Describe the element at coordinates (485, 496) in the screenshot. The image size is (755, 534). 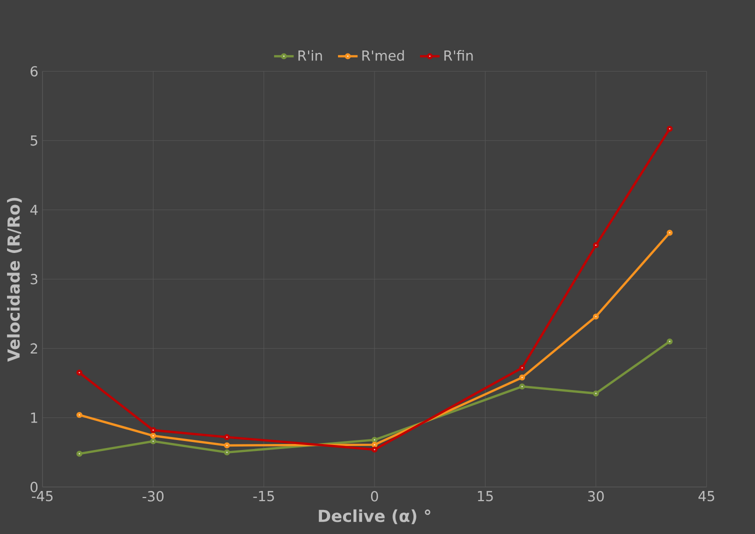
I see `x-tick-label: 15` at that location.